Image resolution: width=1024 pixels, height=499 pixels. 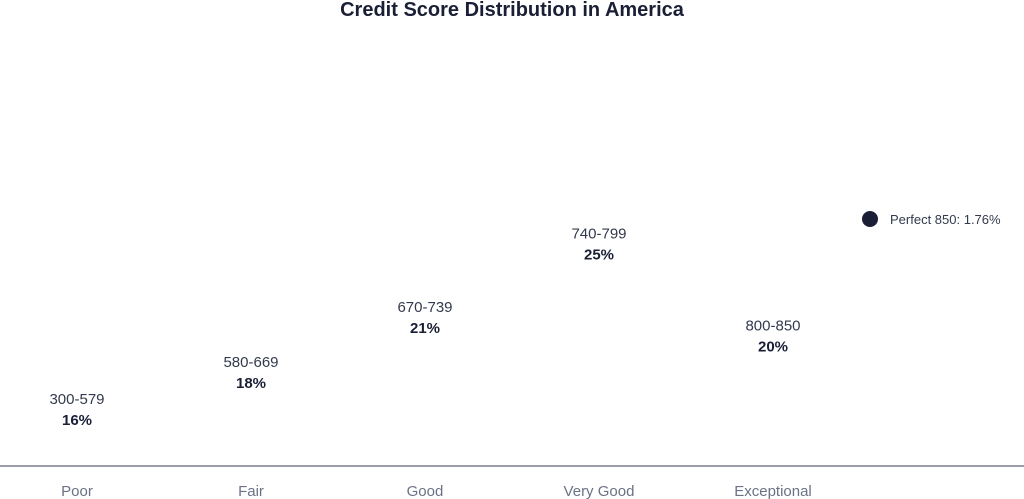 What do you see at coordinates (772, 325) in the screenshot?
I see `range-label: 800-850` at bounding box center [772, 325].